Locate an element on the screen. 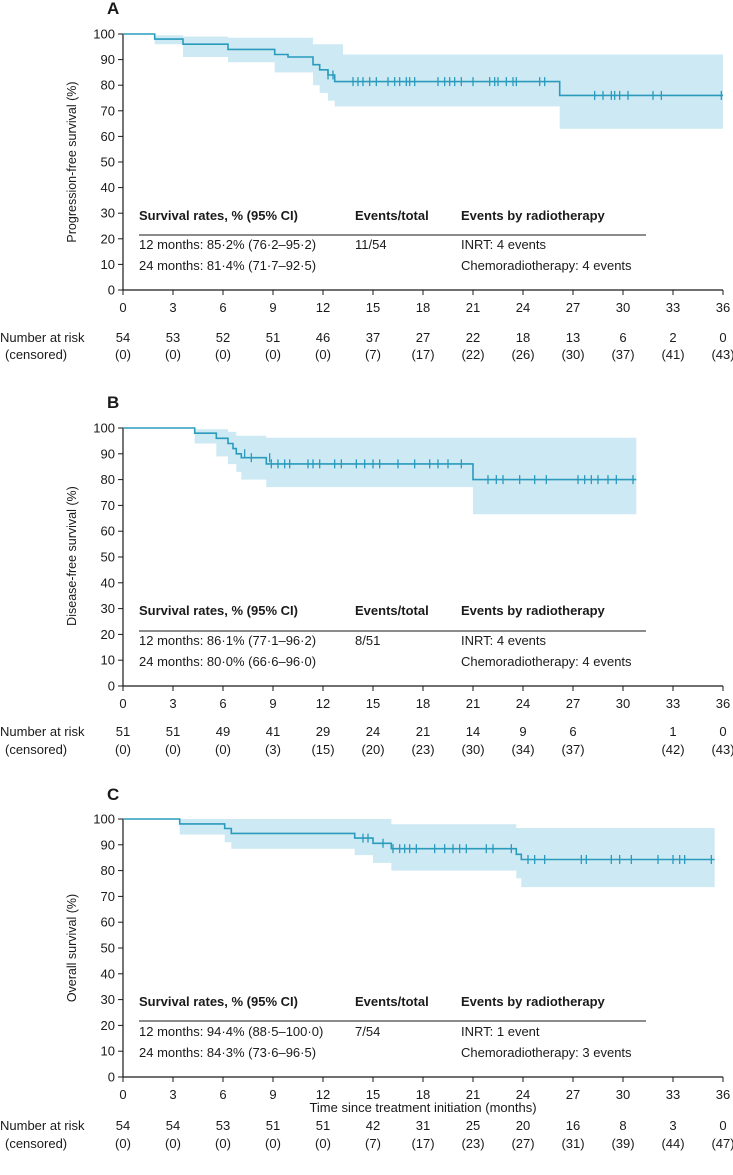 The width and height of the screenshot is (733, 1175). panel-b-x-tick-label: 33 is located at coordinates (673, 703).